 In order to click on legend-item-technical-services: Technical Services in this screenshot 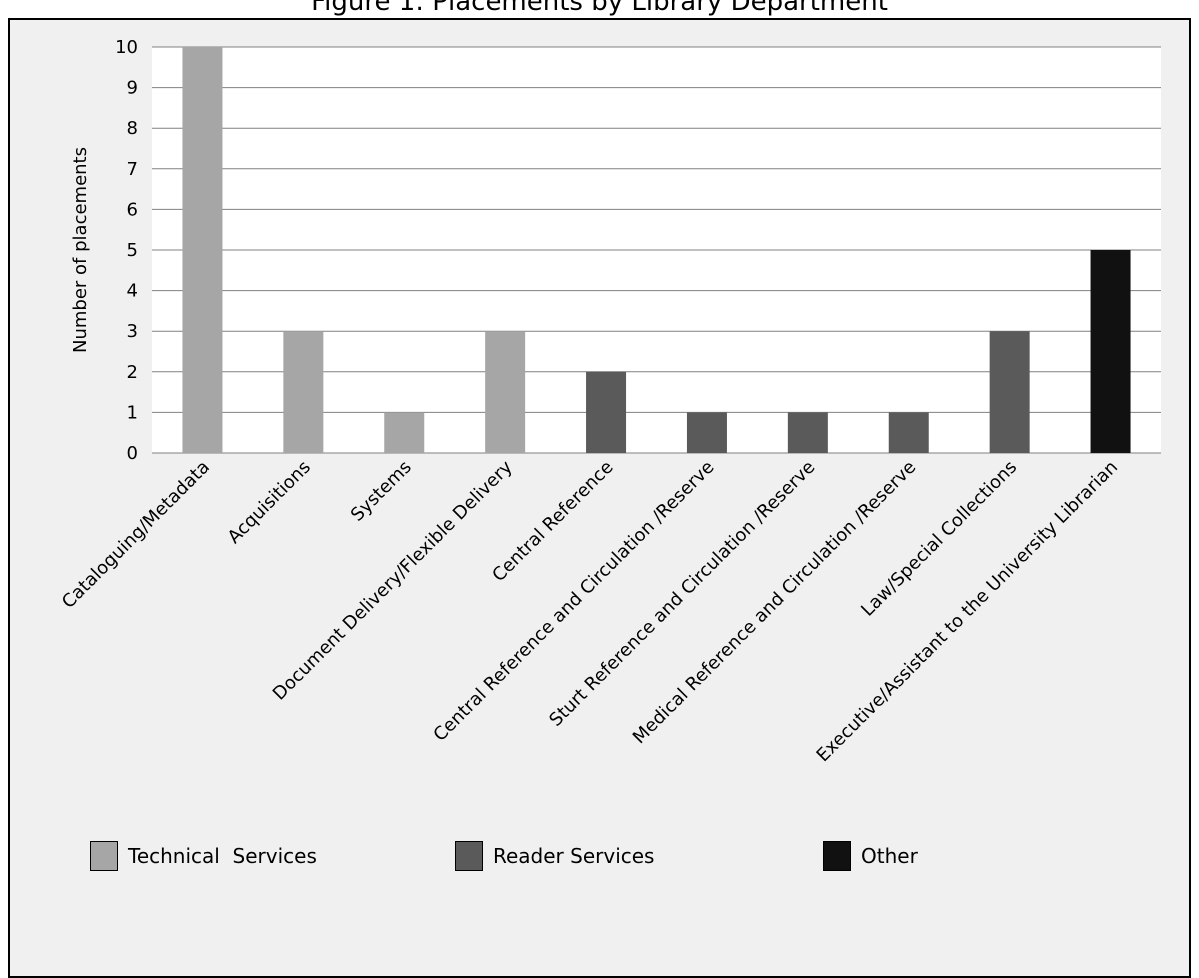, I will do `click(203, 856)`.